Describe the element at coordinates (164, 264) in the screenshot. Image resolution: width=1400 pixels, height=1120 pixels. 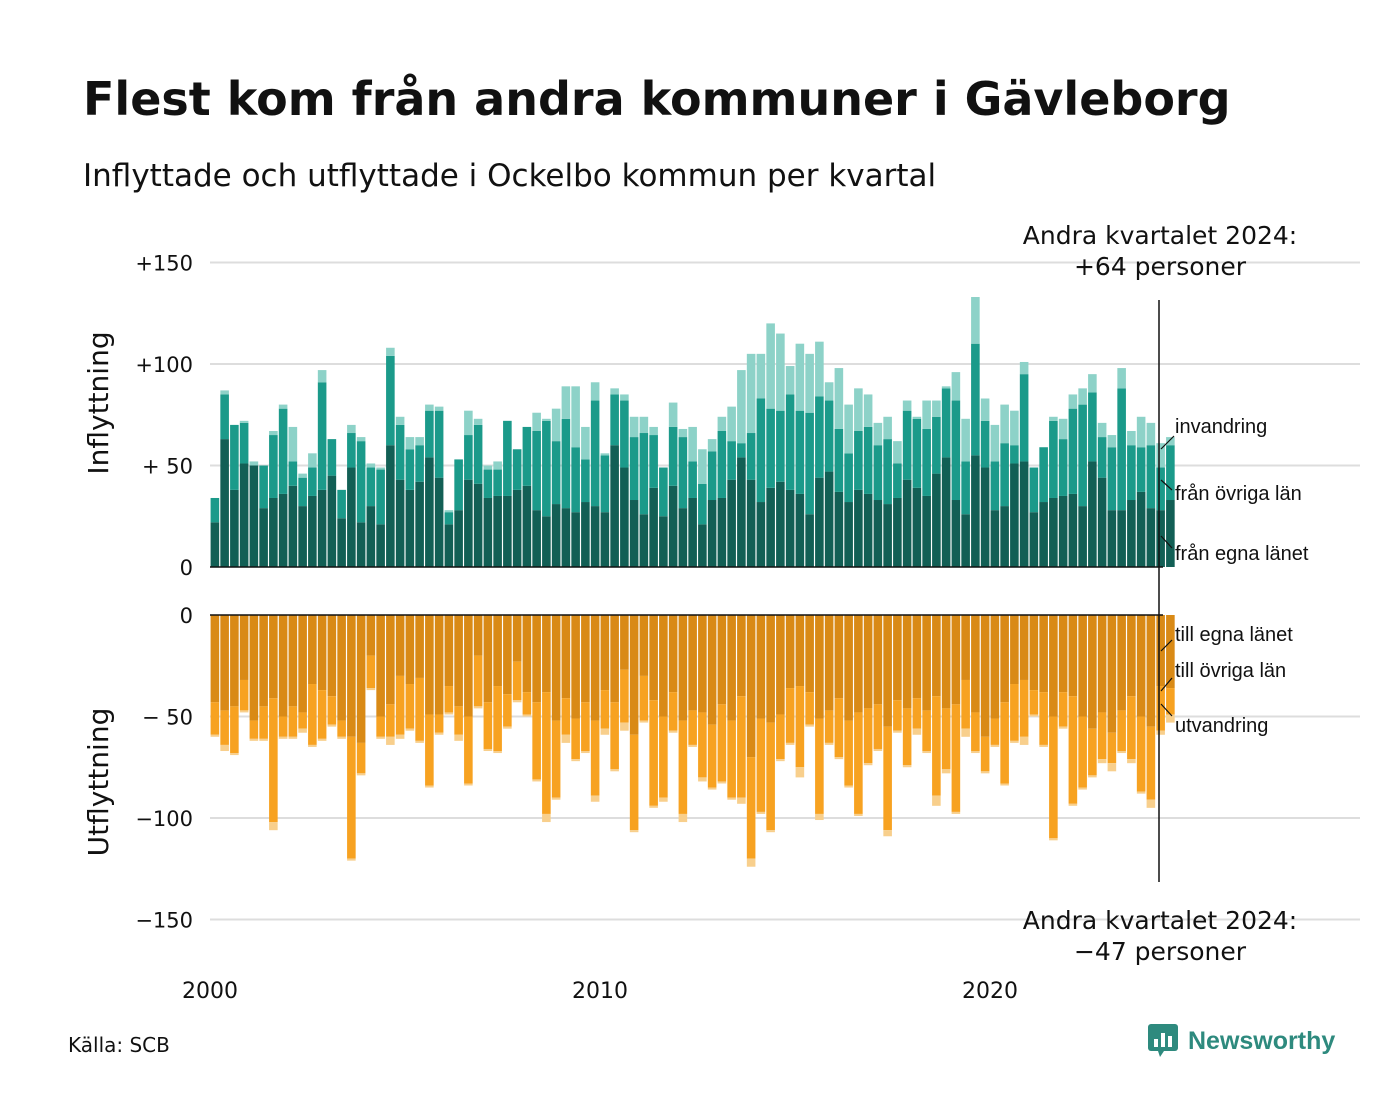
I see `y-tick-label: +150` at that location.